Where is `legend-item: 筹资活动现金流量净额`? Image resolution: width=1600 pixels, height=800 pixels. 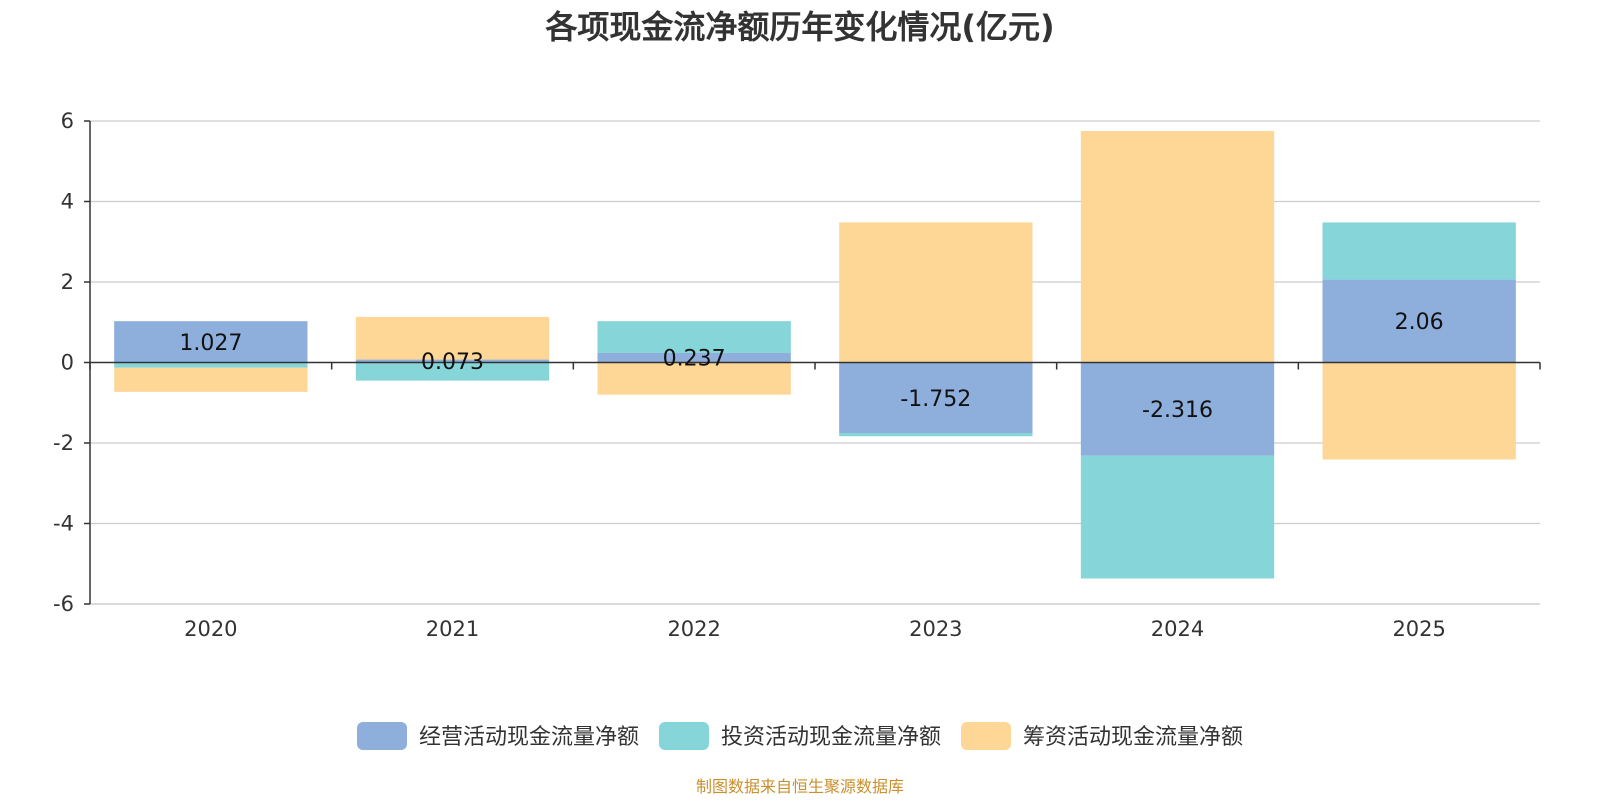 legend-item: 筹资活动现金流量净额 is located at coordinates (1102, 736).